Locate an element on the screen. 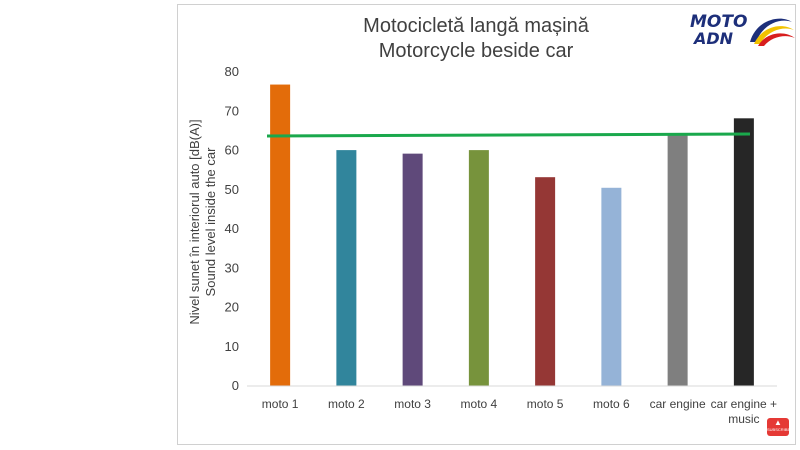  logo-line-1: MOTO is located at coordinates (719, 22).